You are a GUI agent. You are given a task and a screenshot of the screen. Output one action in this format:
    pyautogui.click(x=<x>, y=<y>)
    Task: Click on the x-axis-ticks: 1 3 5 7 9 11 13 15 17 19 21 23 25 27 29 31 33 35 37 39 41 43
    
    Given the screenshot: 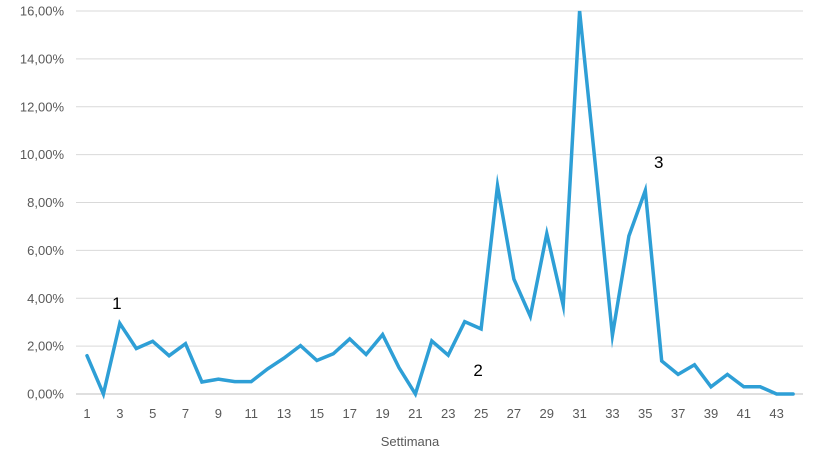 What is the action you would take?
    pyautogui.click(x=433, y=413)
    